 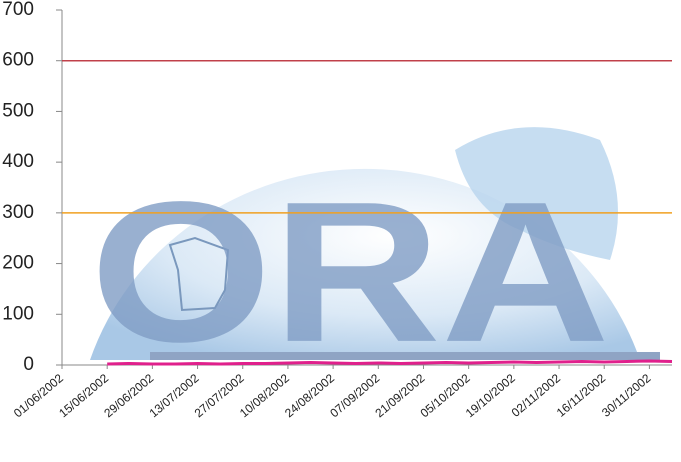 What do you see at coordinates (18, 60) in the screenshot?
I see `y-tick-label: 600` at bounding box center [18, 60].